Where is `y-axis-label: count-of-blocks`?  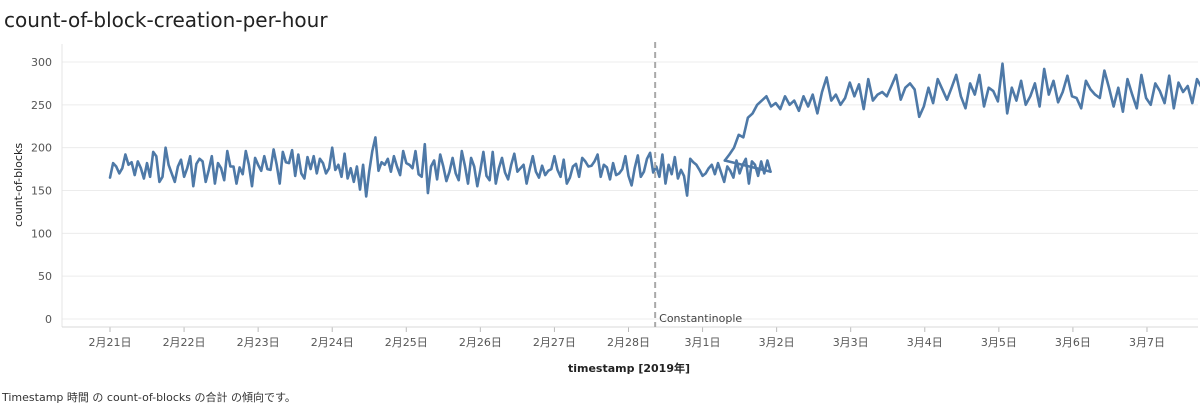 y-axis-label: count-of-blocks is located at coordinates (18, 185).